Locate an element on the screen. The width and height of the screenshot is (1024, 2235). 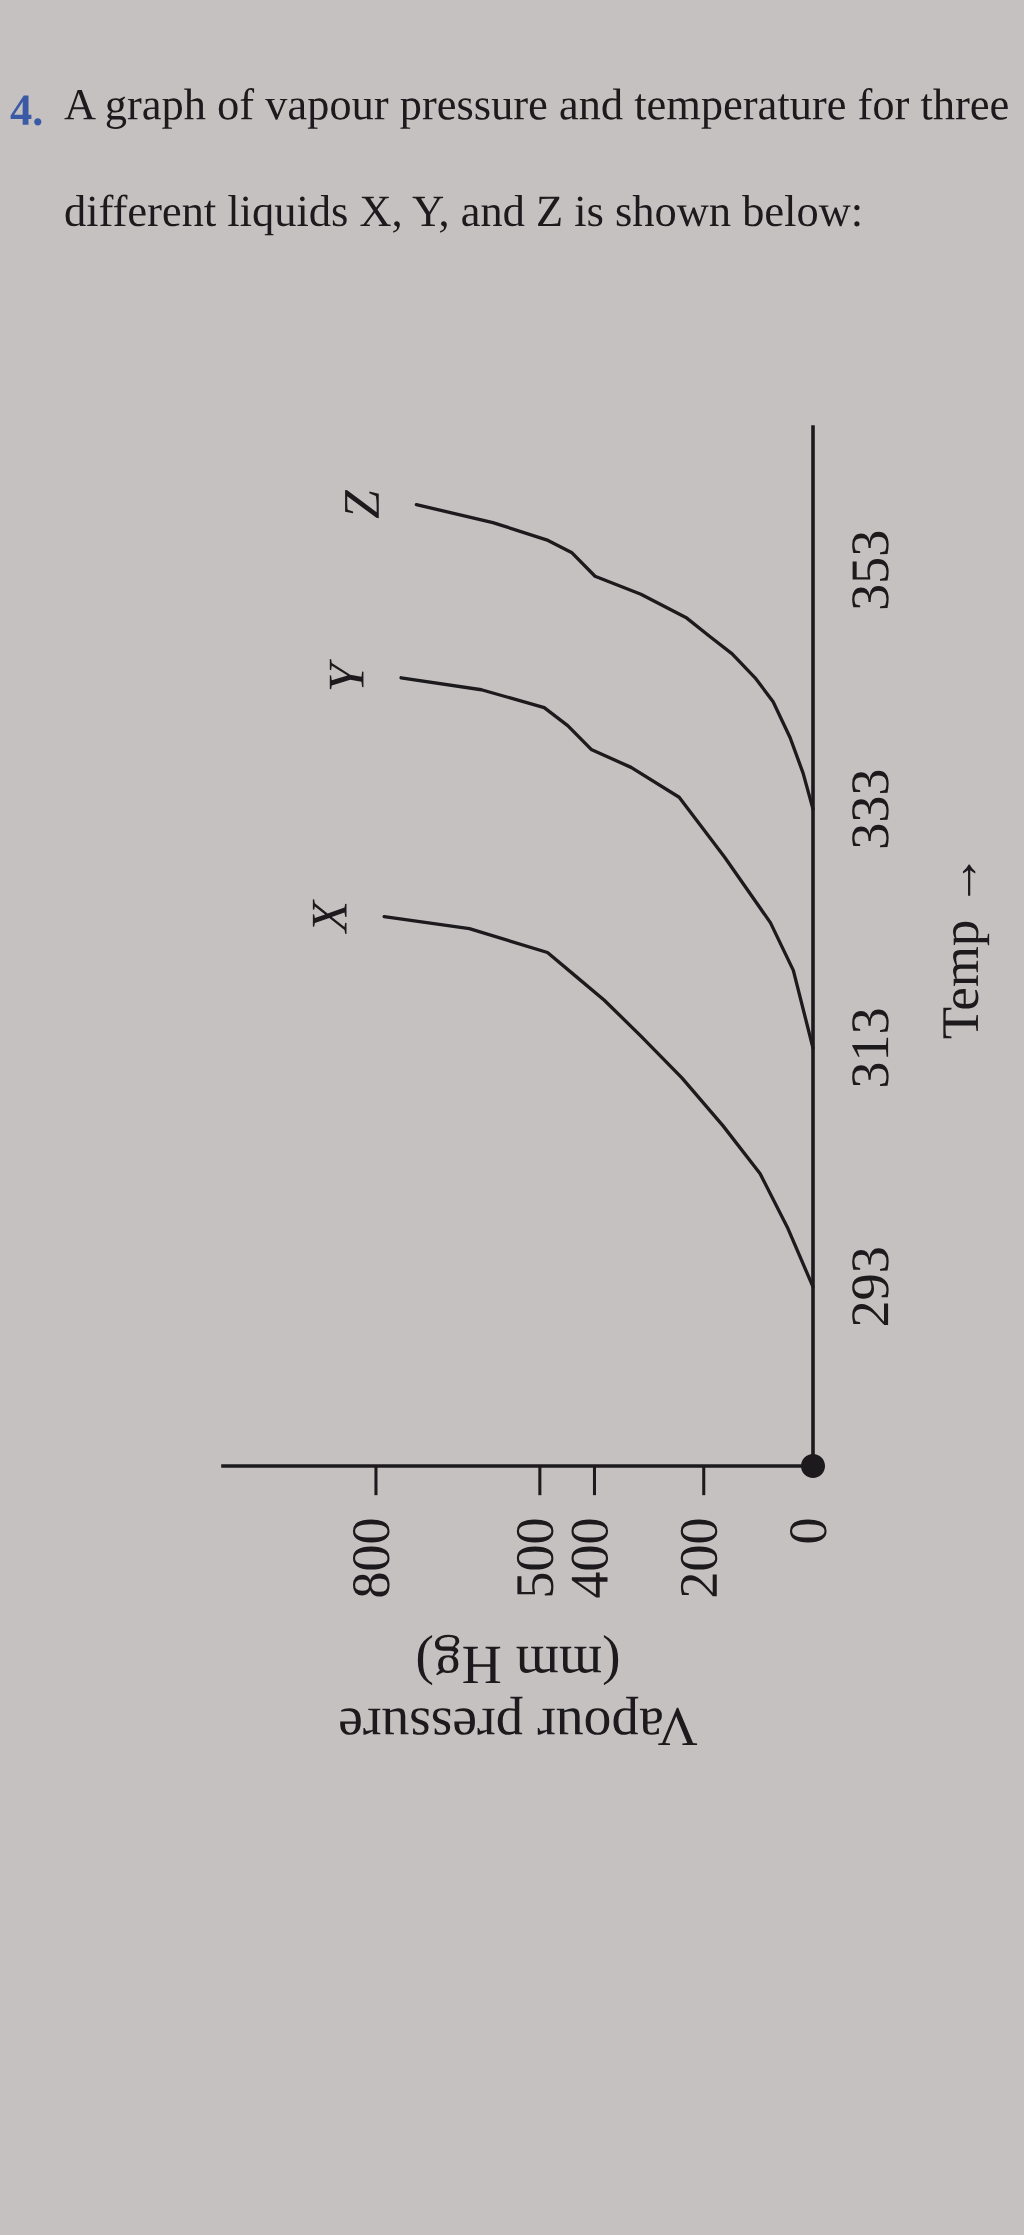
x-tick-label: 400 is located at coordinates (590, 1558).